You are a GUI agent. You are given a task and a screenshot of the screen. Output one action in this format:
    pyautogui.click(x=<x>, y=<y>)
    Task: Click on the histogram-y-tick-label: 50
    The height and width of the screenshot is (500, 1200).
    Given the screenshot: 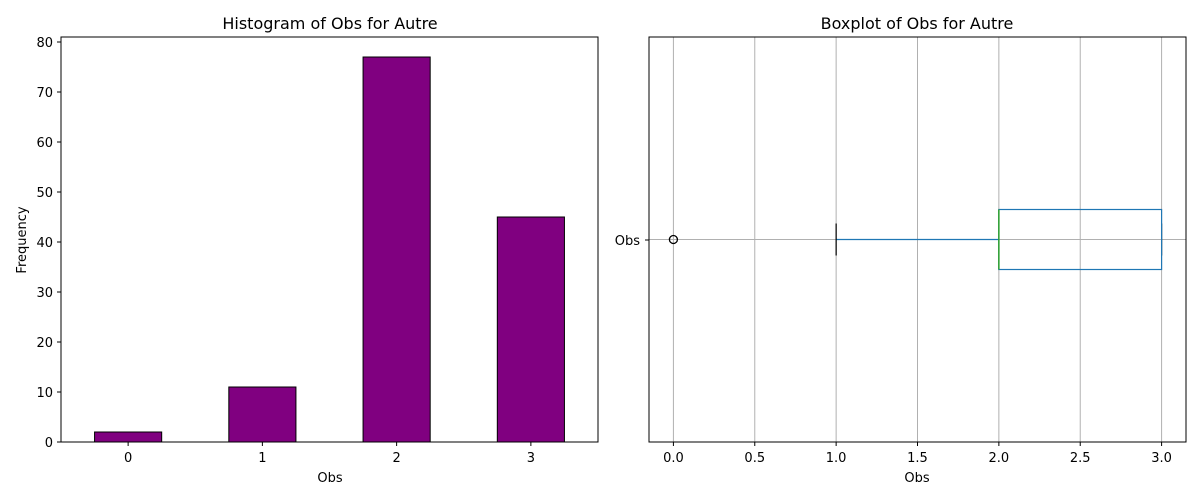 What is the action you would take?
    pyautogui.click(x=44, y=193)
    